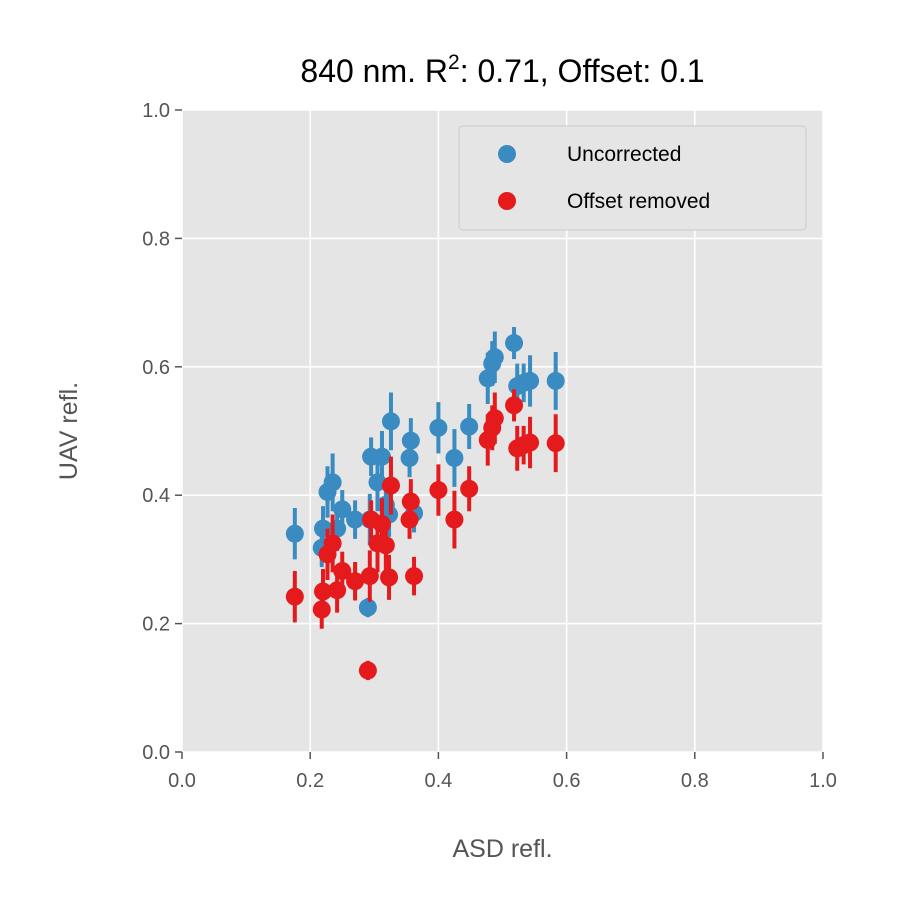 The image size is (900, 900). Describe the element at coordinates (438, 781) in the screenshot. I see `x-tick-label: 0.4` at that location.